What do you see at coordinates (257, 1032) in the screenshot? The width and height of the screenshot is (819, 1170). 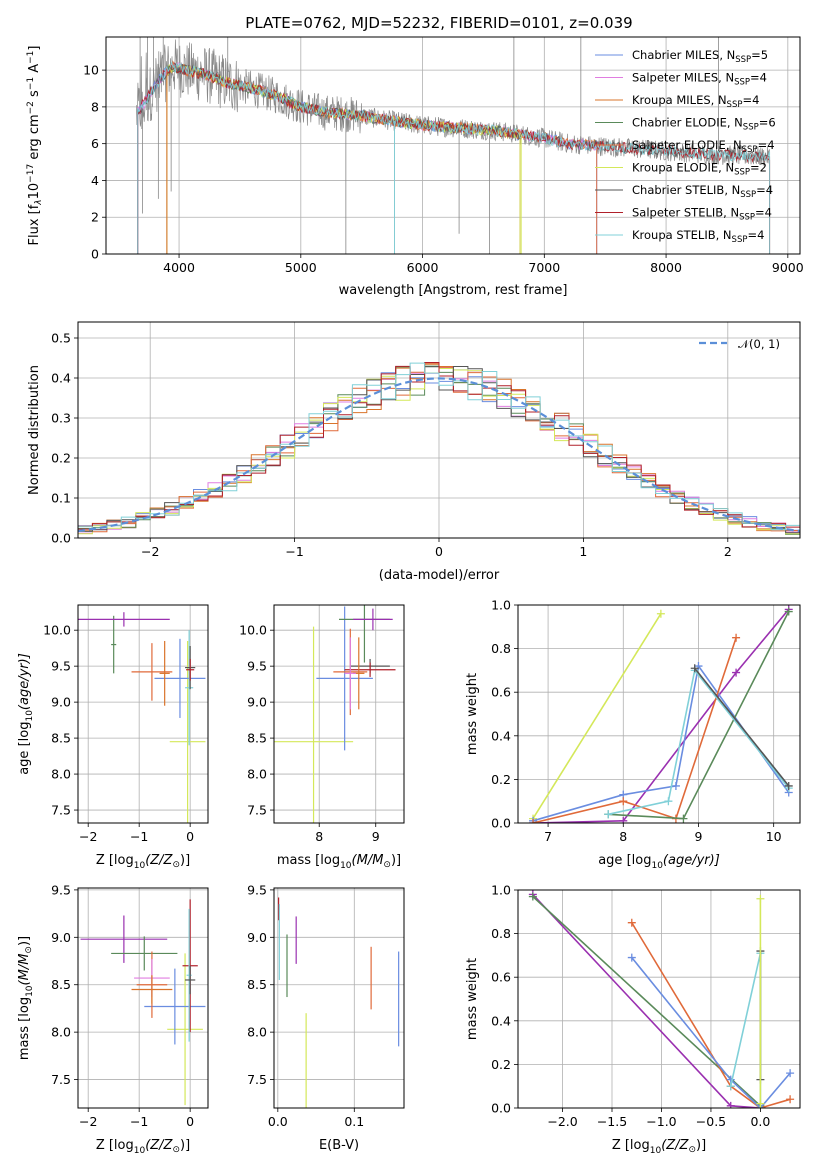 I see `y-tick-label: 8.0` at bounding box center [257, 1032].